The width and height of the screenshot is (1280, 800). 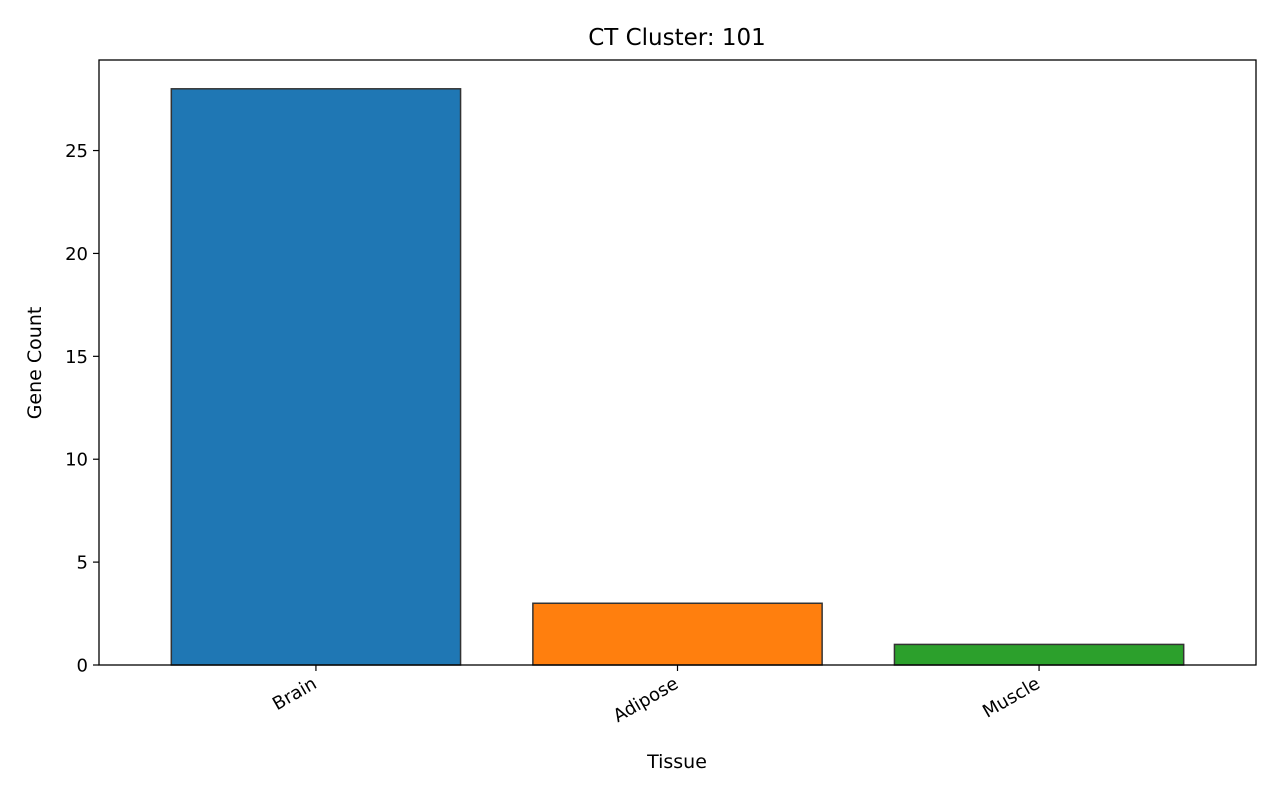 I want to click on x-axis-label: Tissue, so click(x=676, y=762).